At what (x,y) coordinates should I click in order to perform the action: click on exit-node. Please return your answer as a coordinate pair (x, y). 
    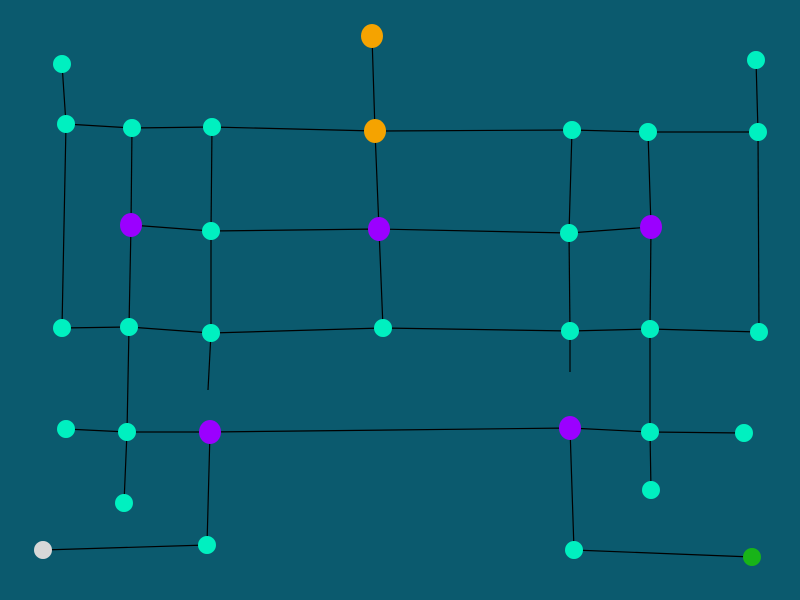
    Looking at the image, I should click on (752, 557).